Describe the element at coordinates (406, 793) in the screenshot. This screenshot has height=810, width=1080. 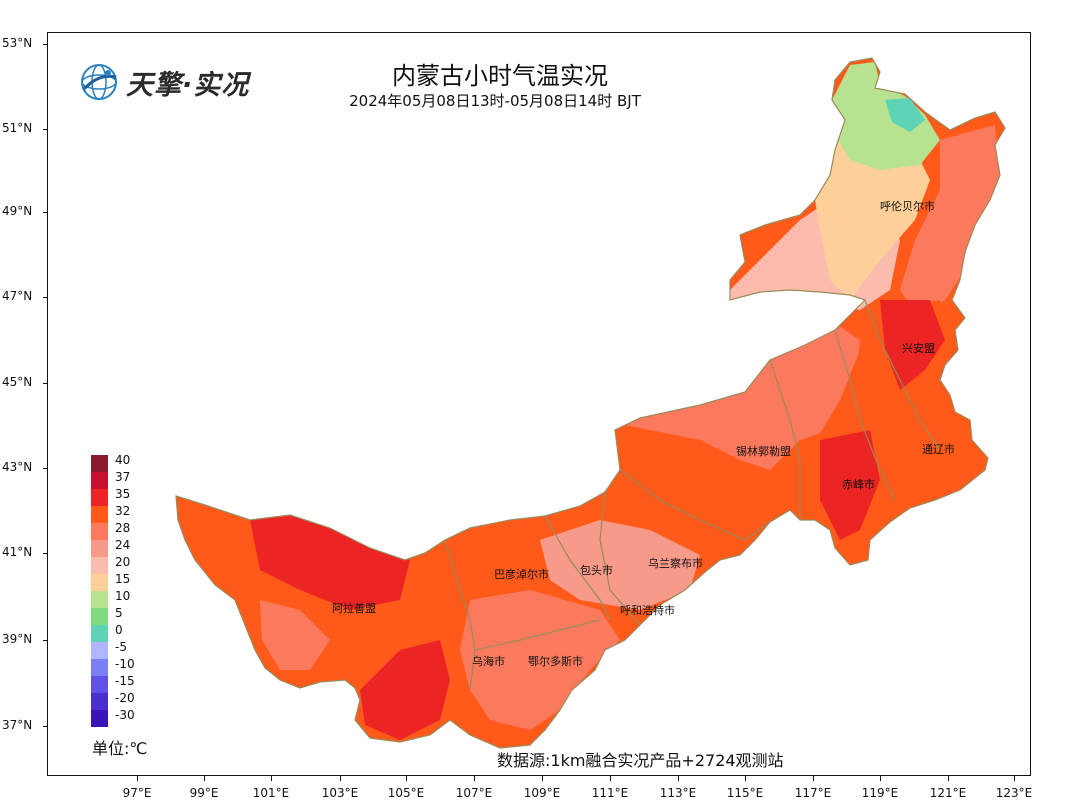
I see `lon-label: 105°E` at that location.